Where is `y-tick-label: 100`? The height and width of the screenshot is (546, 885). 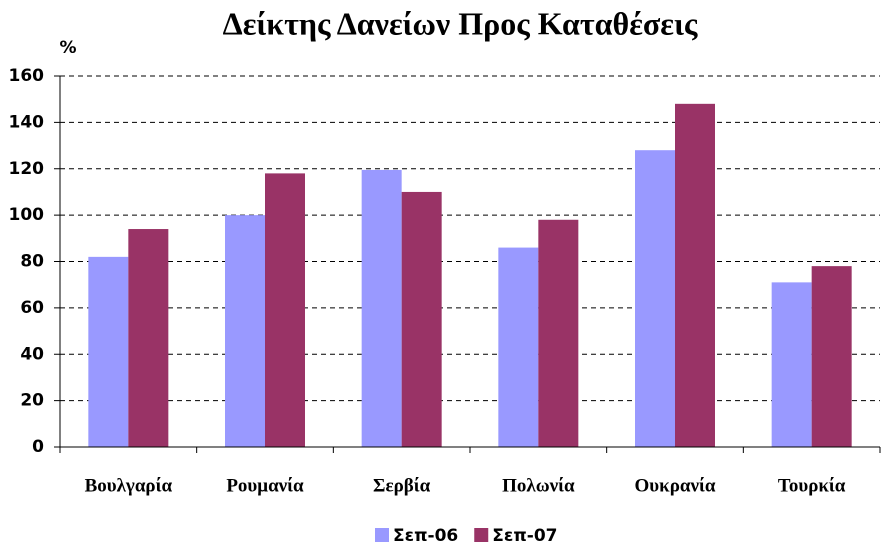 y-tick-label: 100 is located at coordinates (27, 215).